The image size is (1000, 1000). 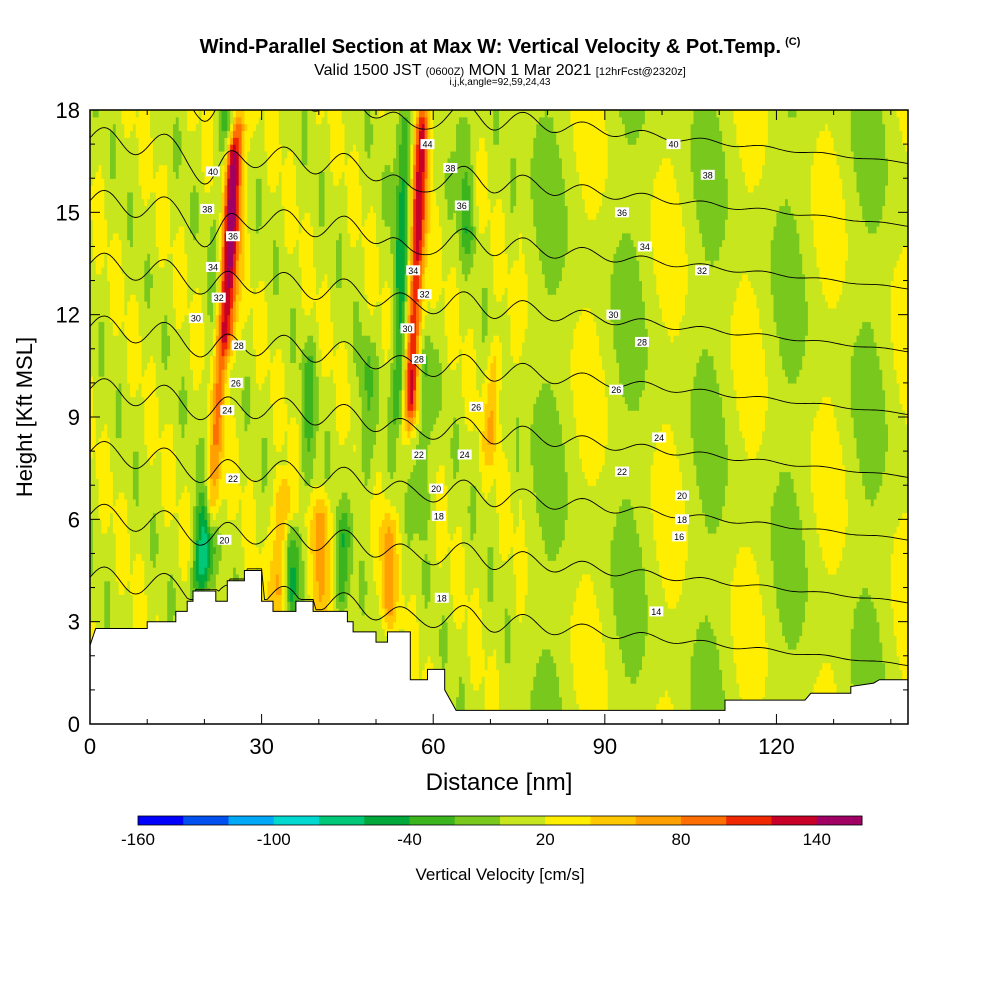 I want to click on contour-label-28: 28, so click(x=238, y=345).